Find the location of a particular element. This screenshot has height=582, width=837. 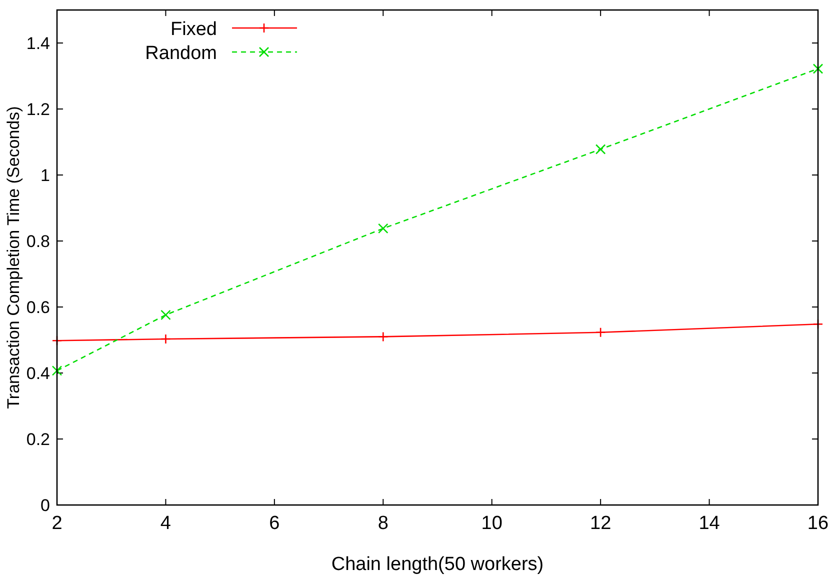

x-tick-label: 10 is located at coordinates (491, 523).